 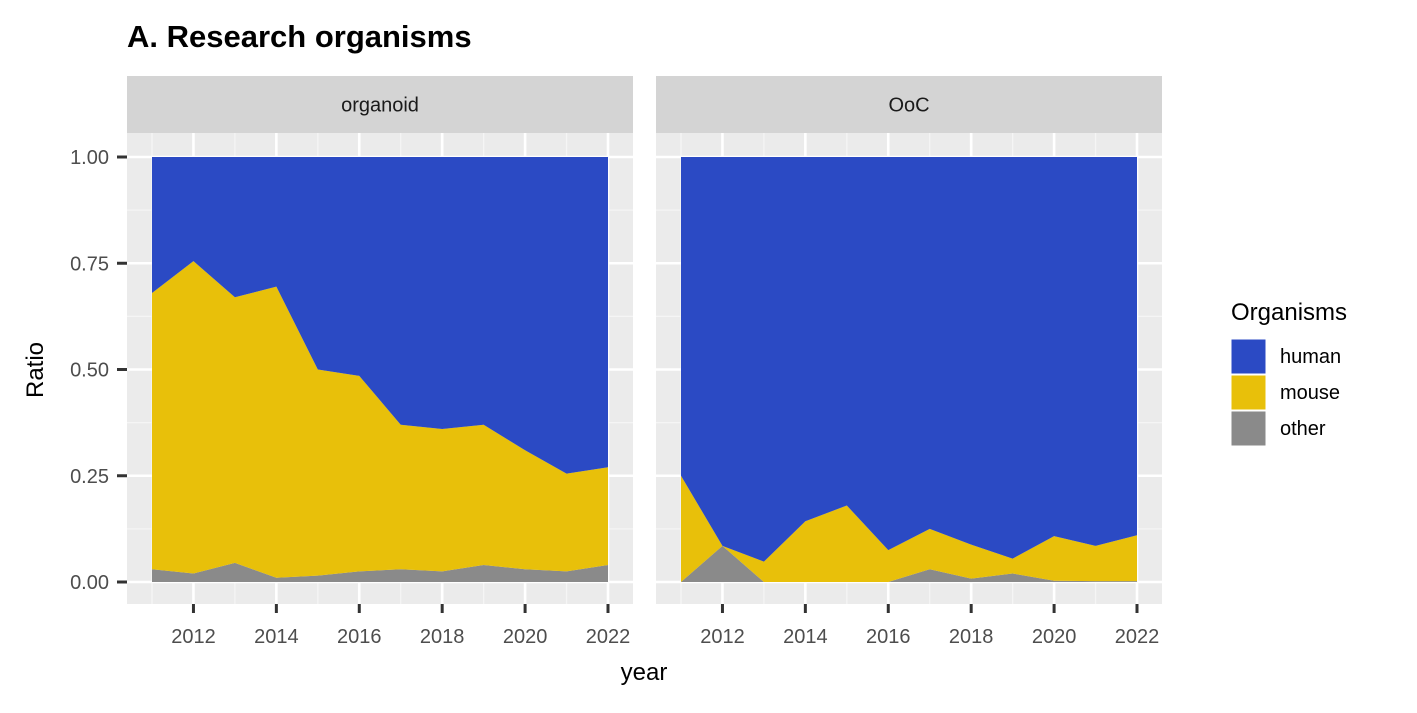 I want to click on legend-label-human: human, so click(x=1310, y=357).